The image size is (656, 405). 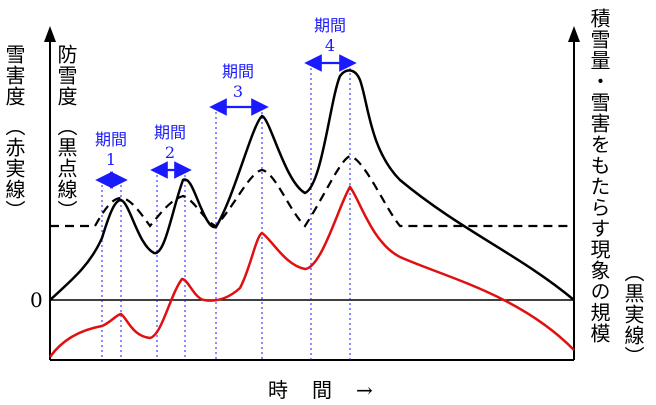 I want to click on left-axis-label-damage-sub: （赤実線）, so click(x=14, y=168).